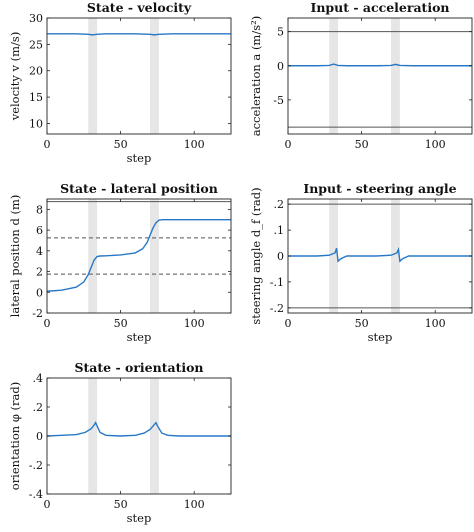 This screenshot has width=474, height=532. What do you see at coordinates (39, 209) in the screenshot?
I see `y-tick-label: 8` at bounding box center [39, 209].